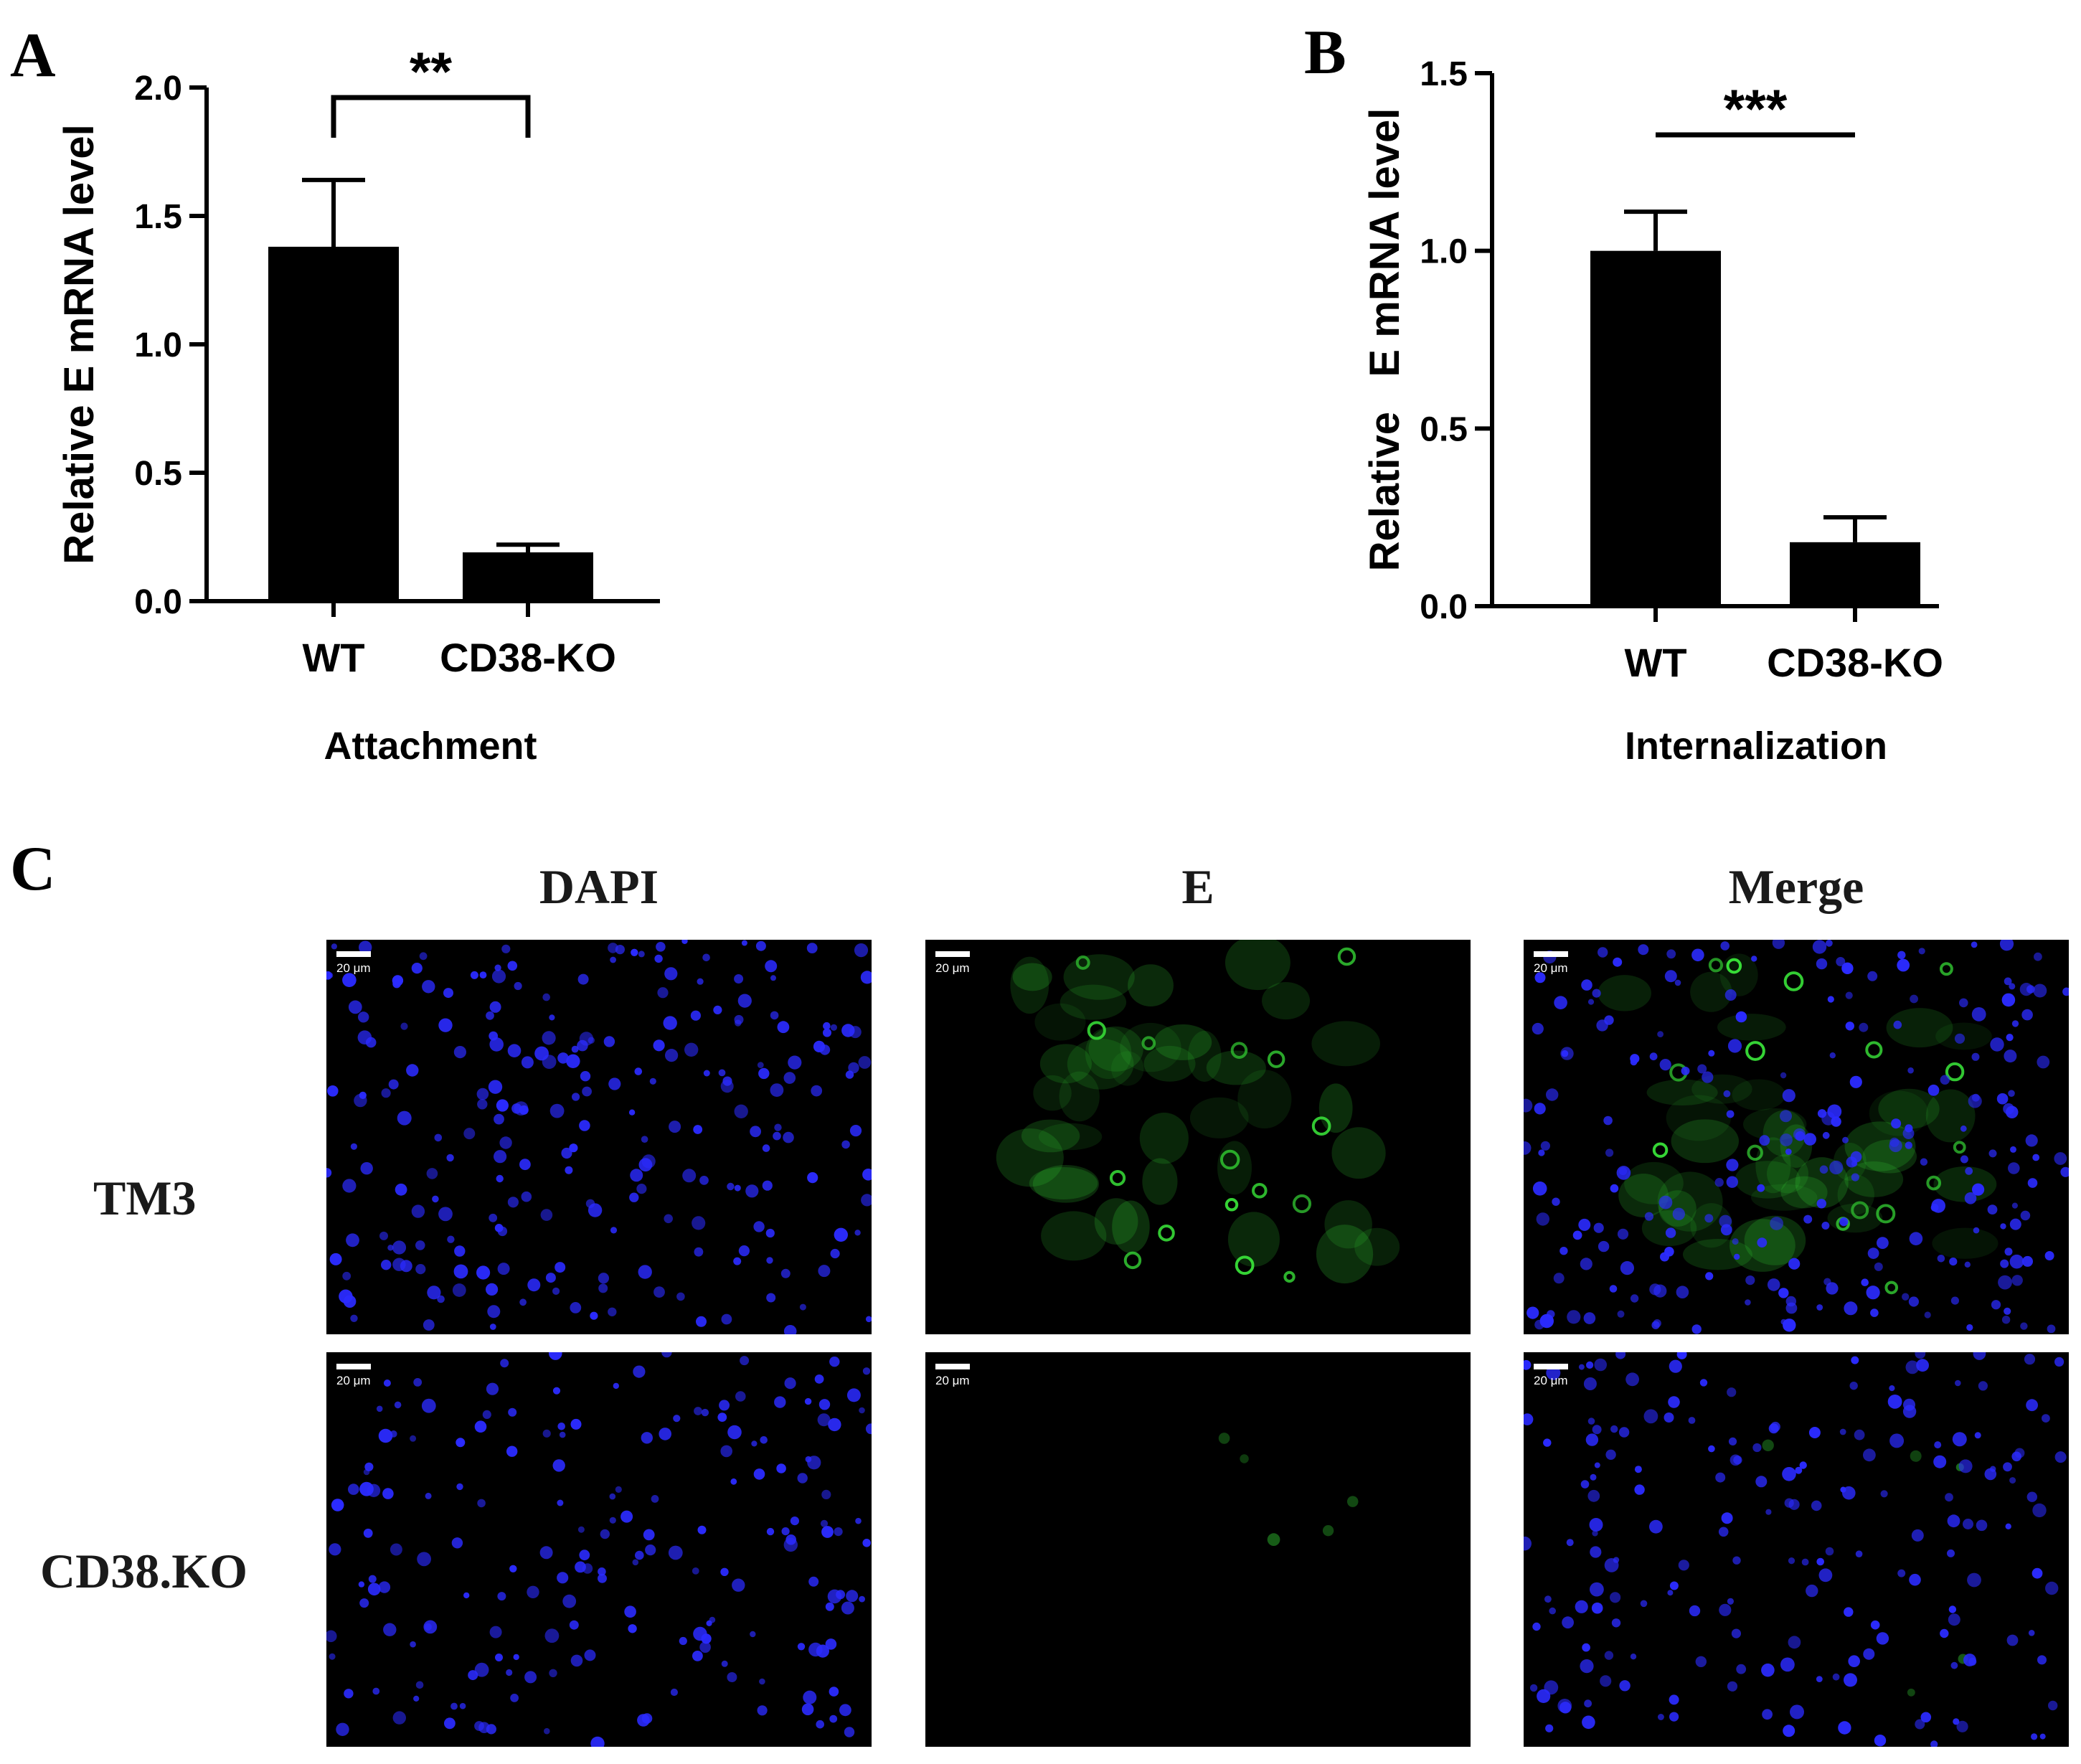 This screenshot has width=2081, height=1764. What do you see at coordinates (431, 90) in the screenshot?
I see `significance-bracket: **` at bounding box center [431, 90].